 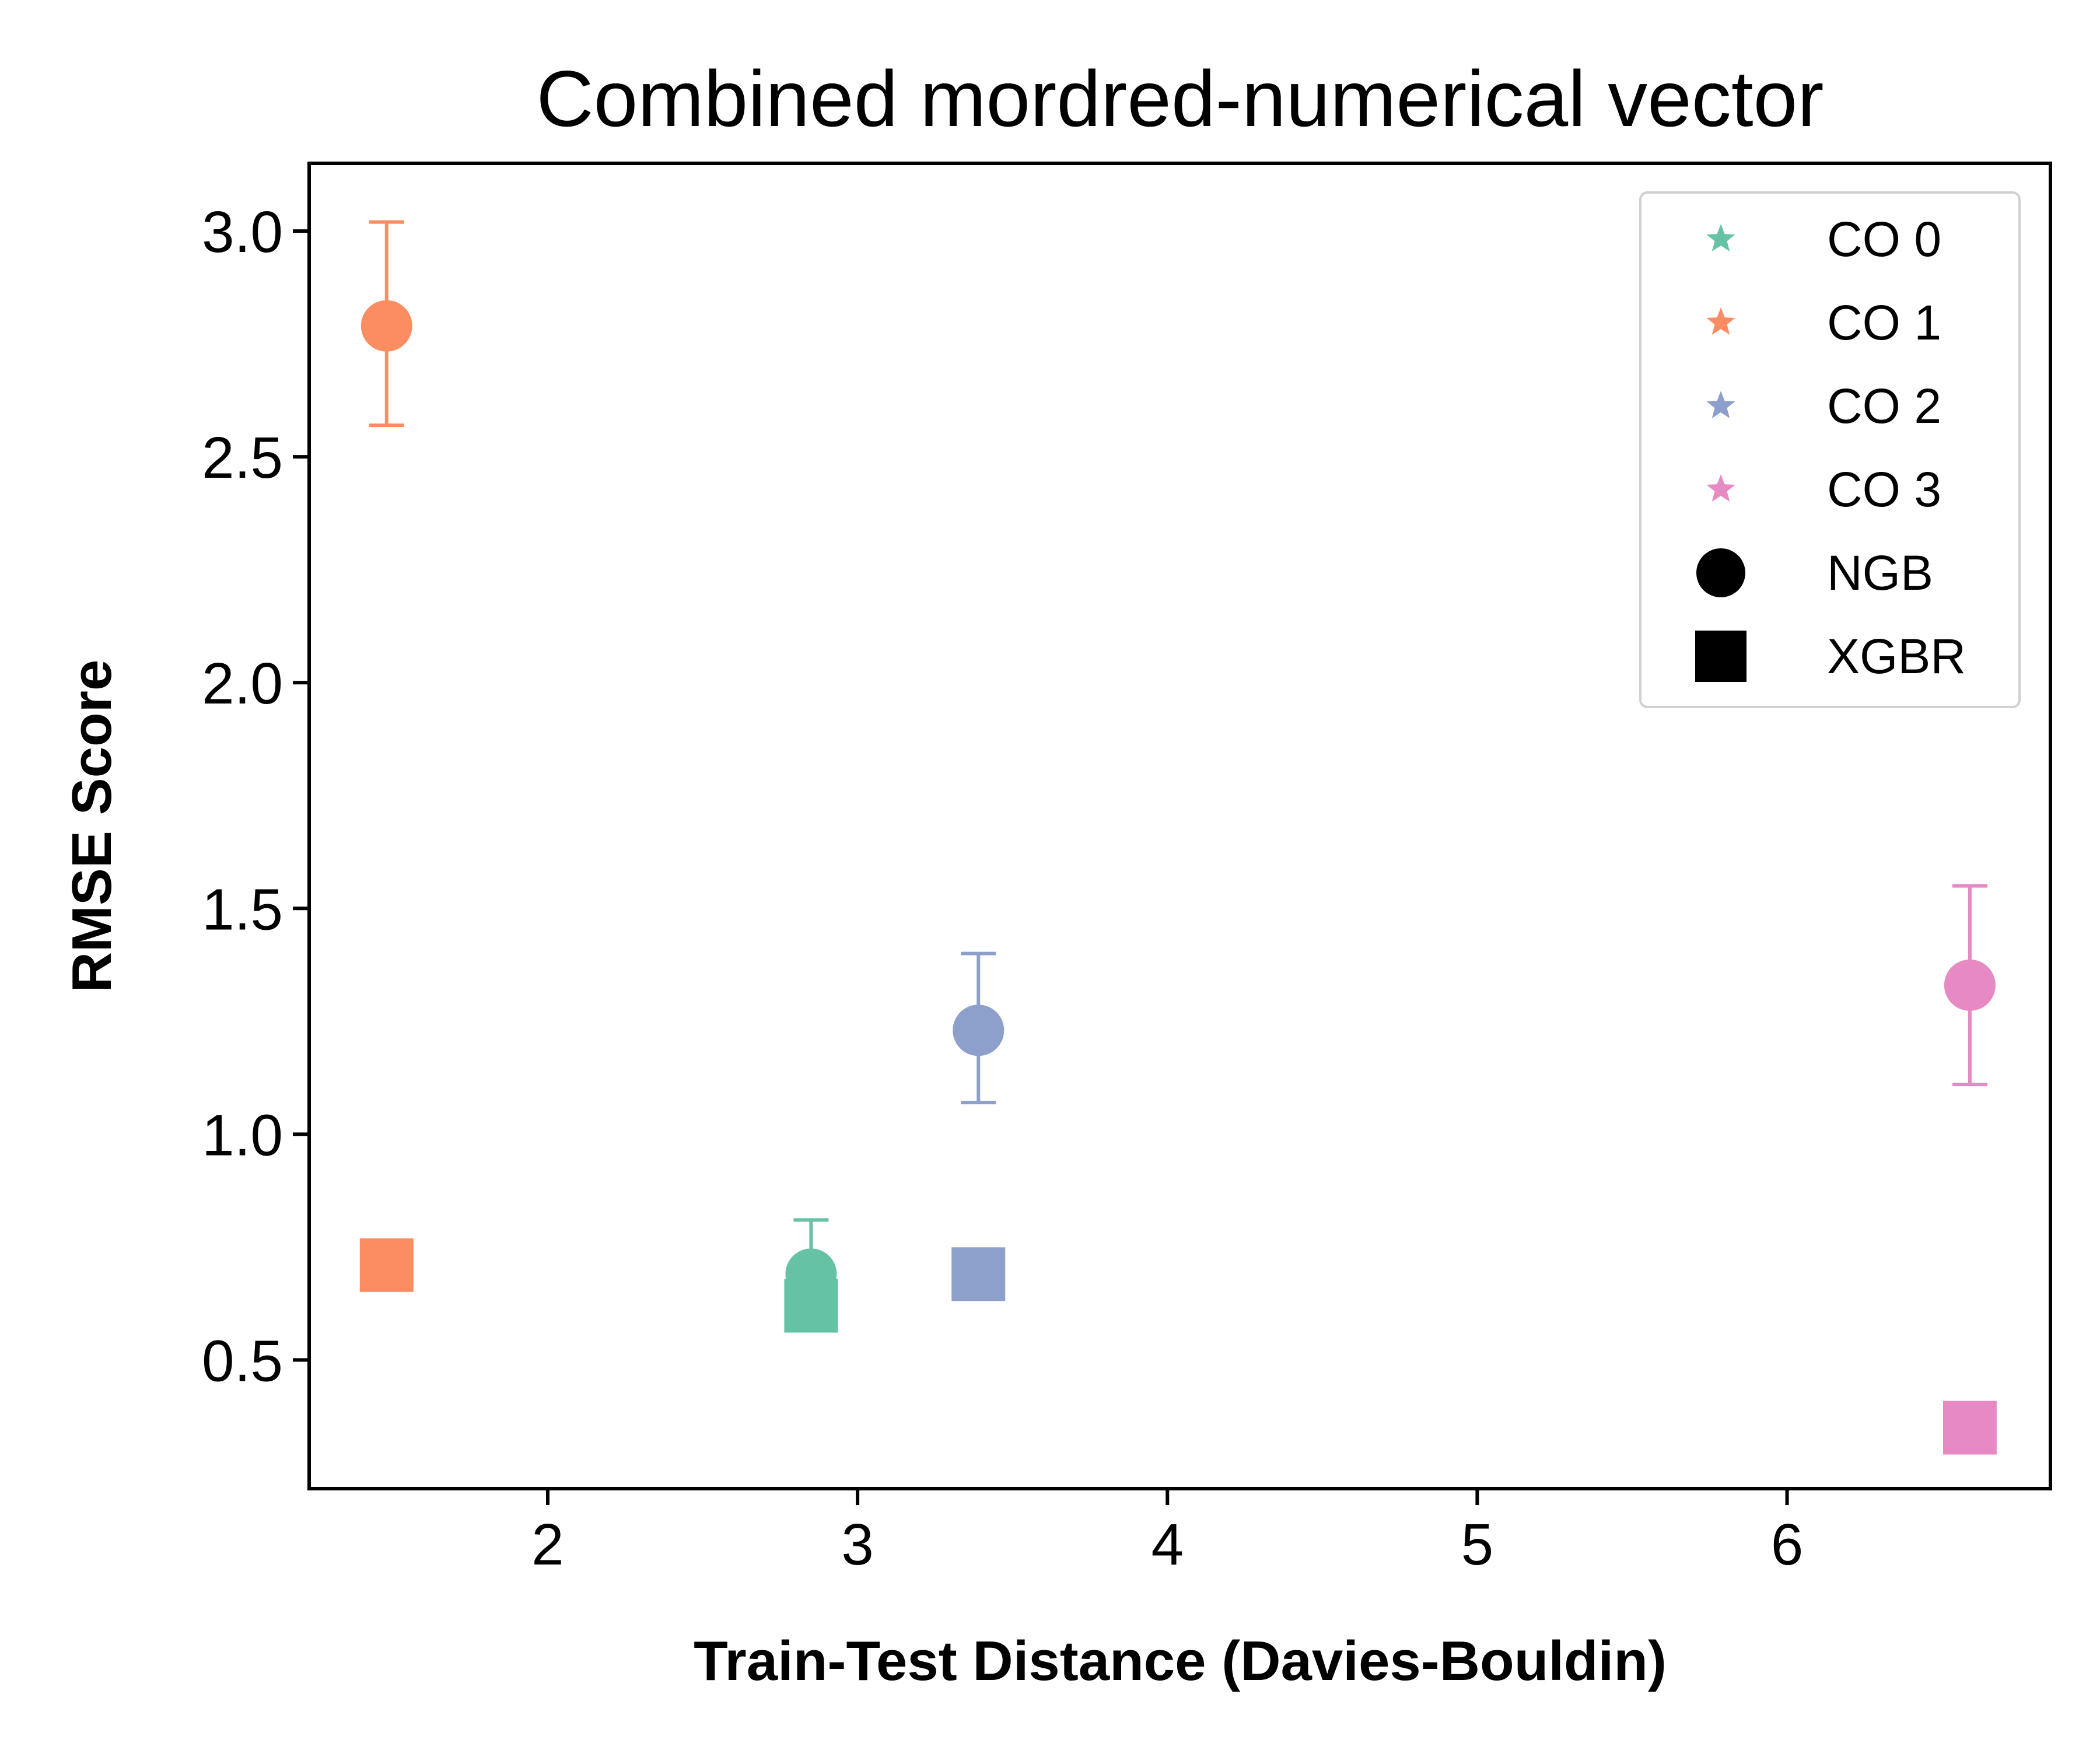 What do you see at coordinates (242, 1361) in the screenshot?
I see `y-tick-label: 0.5` at bounding box center [242, 1361].